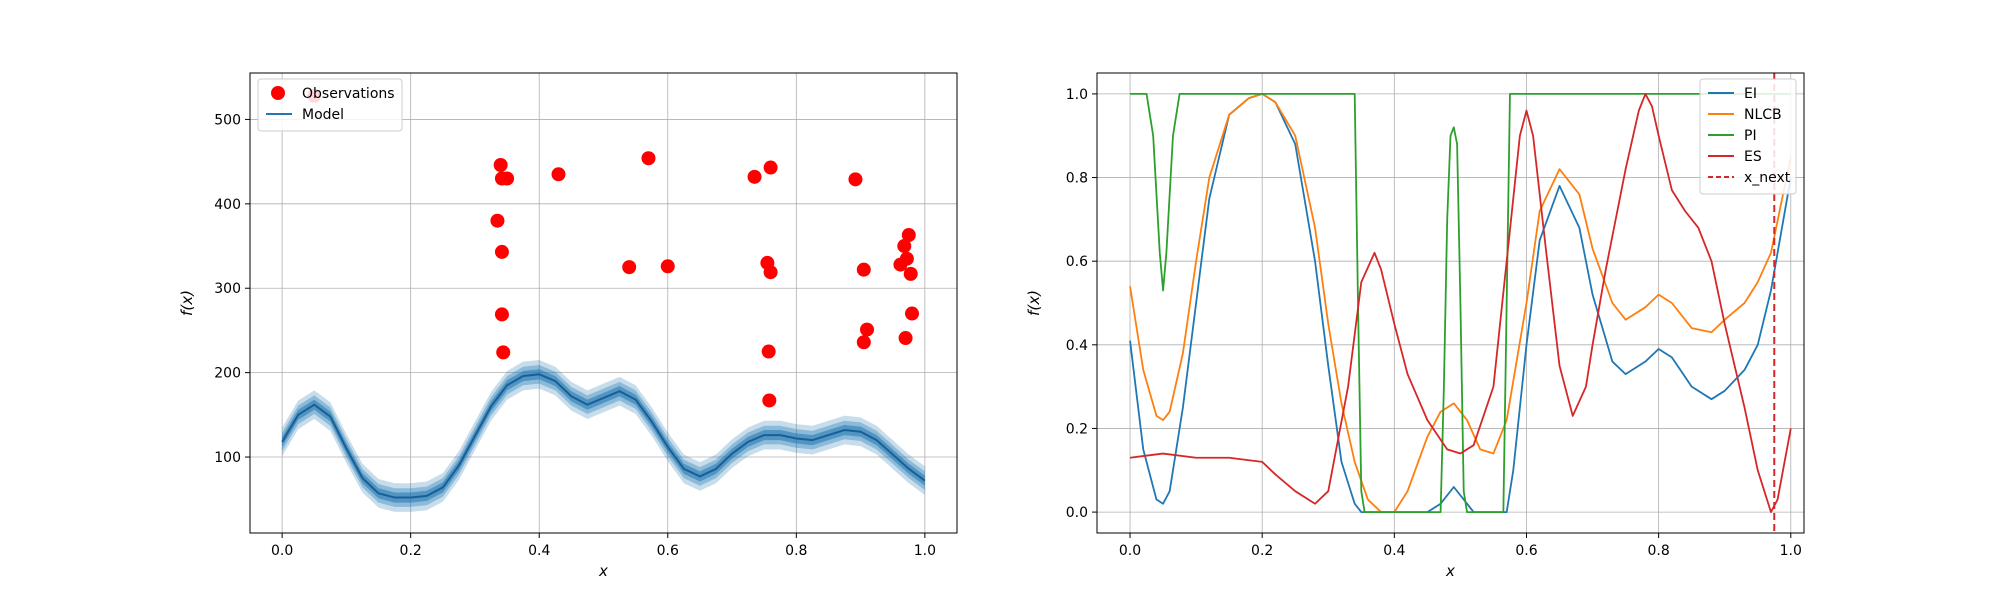 The height and width of the screenshot is (600, 2000). What do you see at coordinates (1753, 157) in the screenshot?
I see `legend-label: ES` at bounding box center [1753, 157].